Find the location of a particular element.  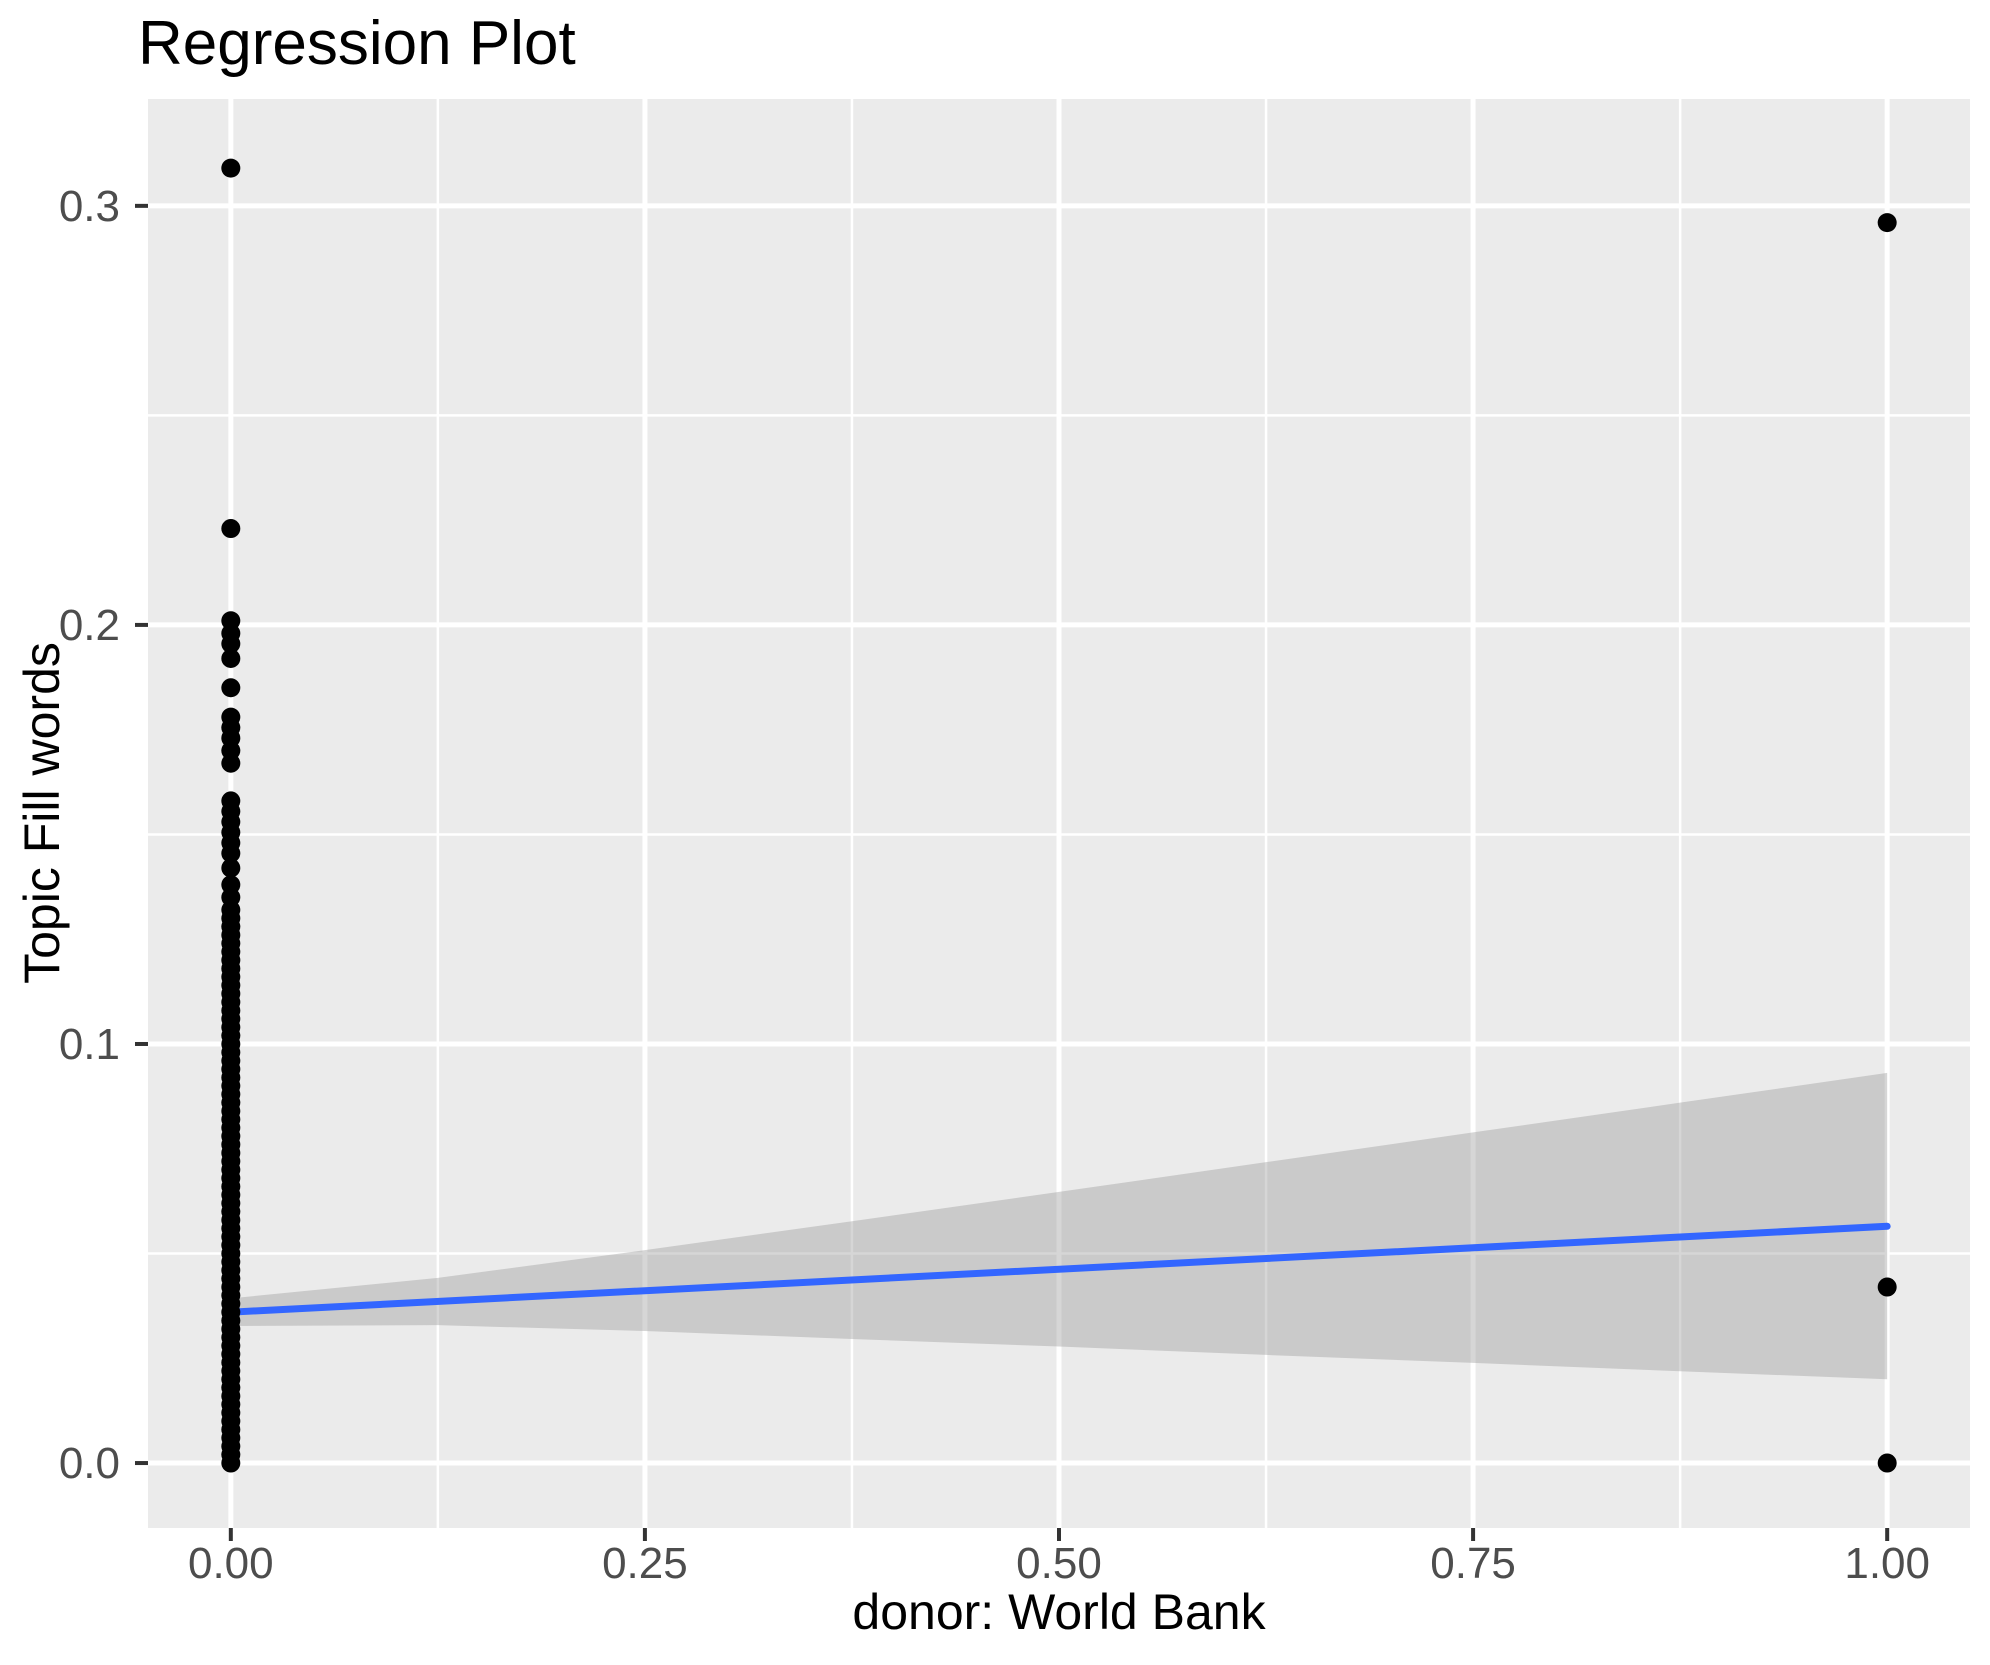

x-tick-label: 0.50 is located at coordinates (1059, 1563).